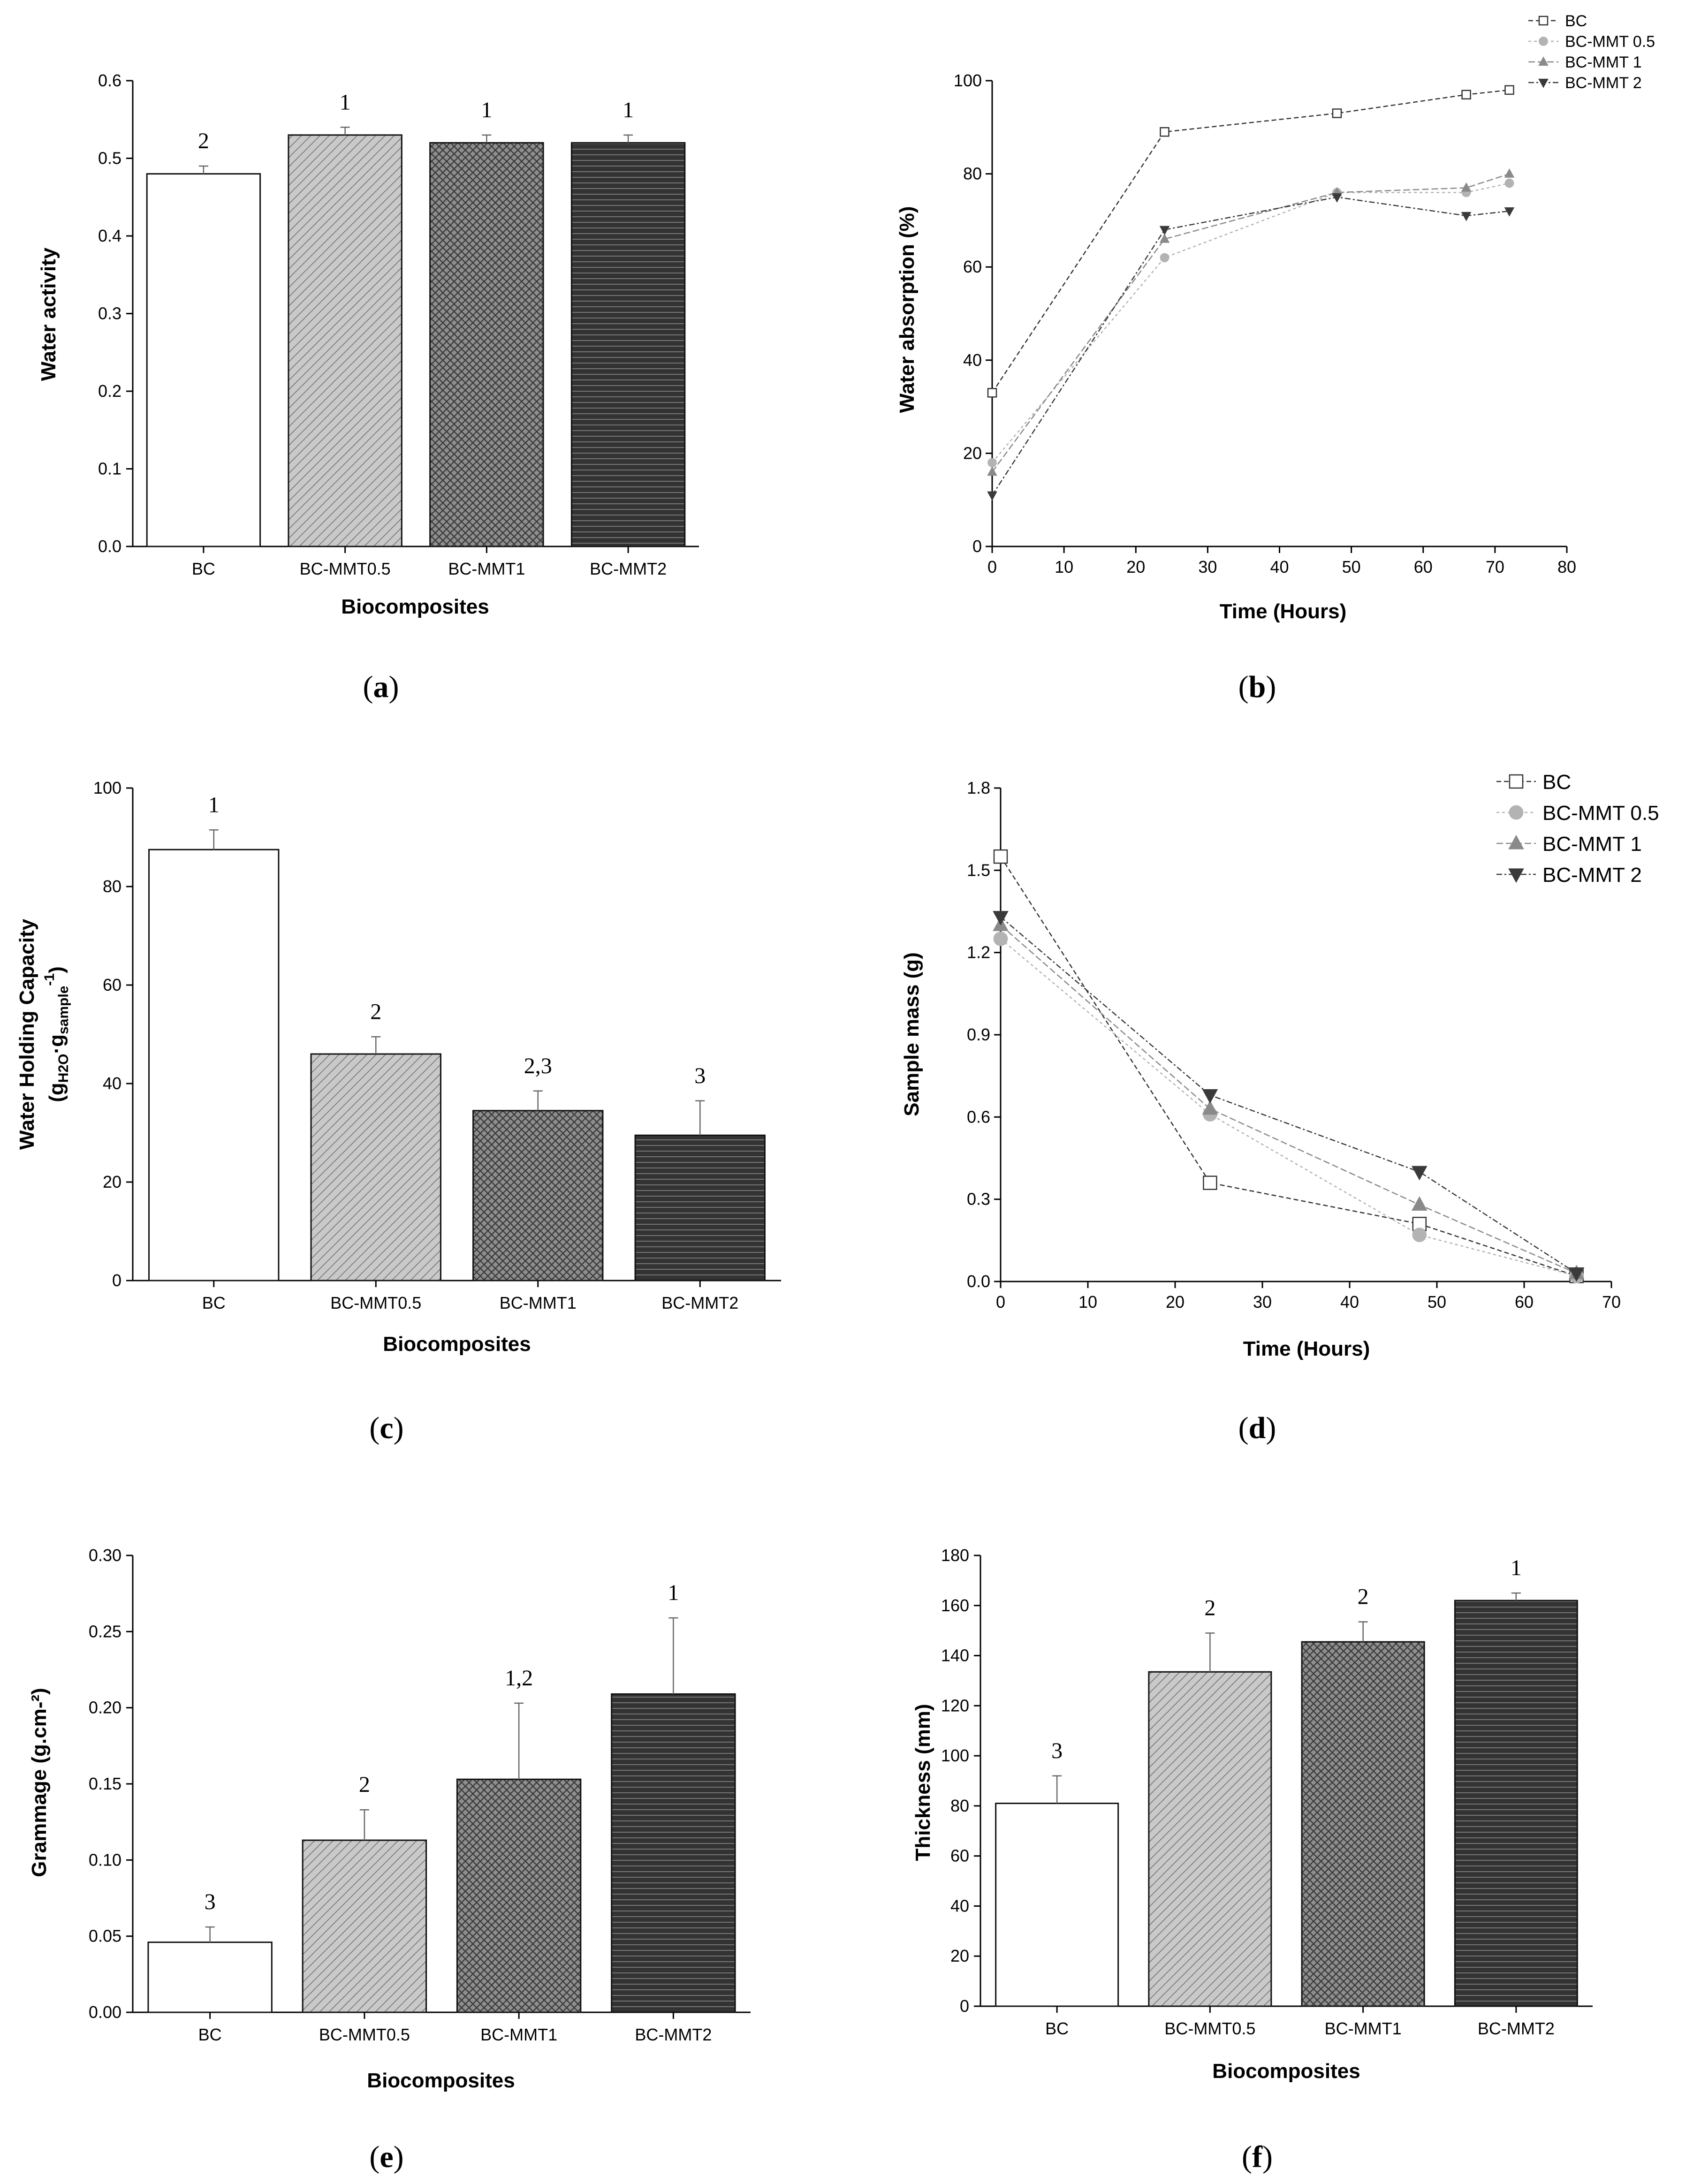 The image size is (1701, 2184). What do you see at coordinates (105, 1783) in the screenshot?
I see `y-tick-label: 0.15` at bounding box center [105, 1783].